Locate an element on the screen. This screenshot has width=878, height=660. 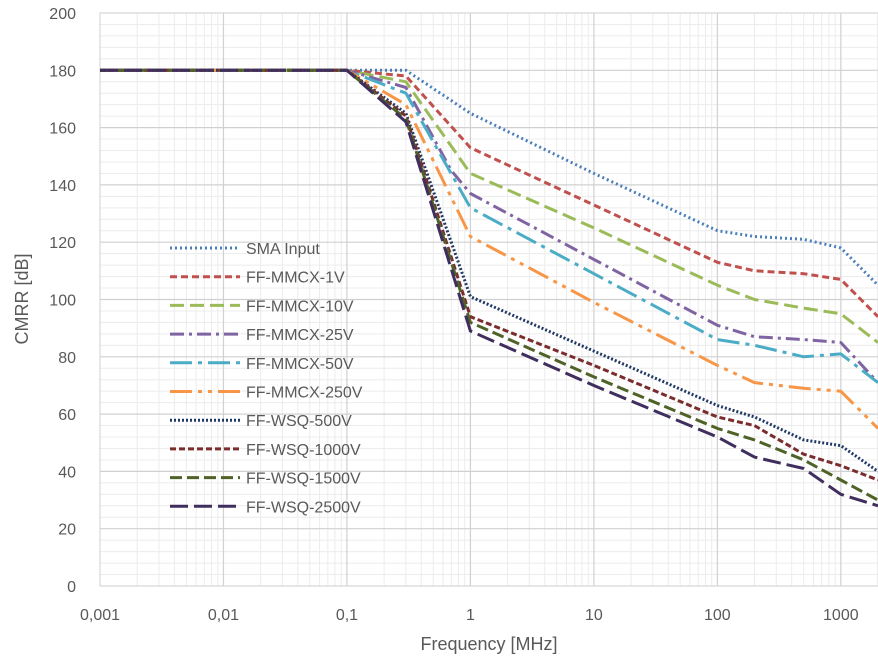
legend-label: SMA Input is located at coordinates (283, 249).